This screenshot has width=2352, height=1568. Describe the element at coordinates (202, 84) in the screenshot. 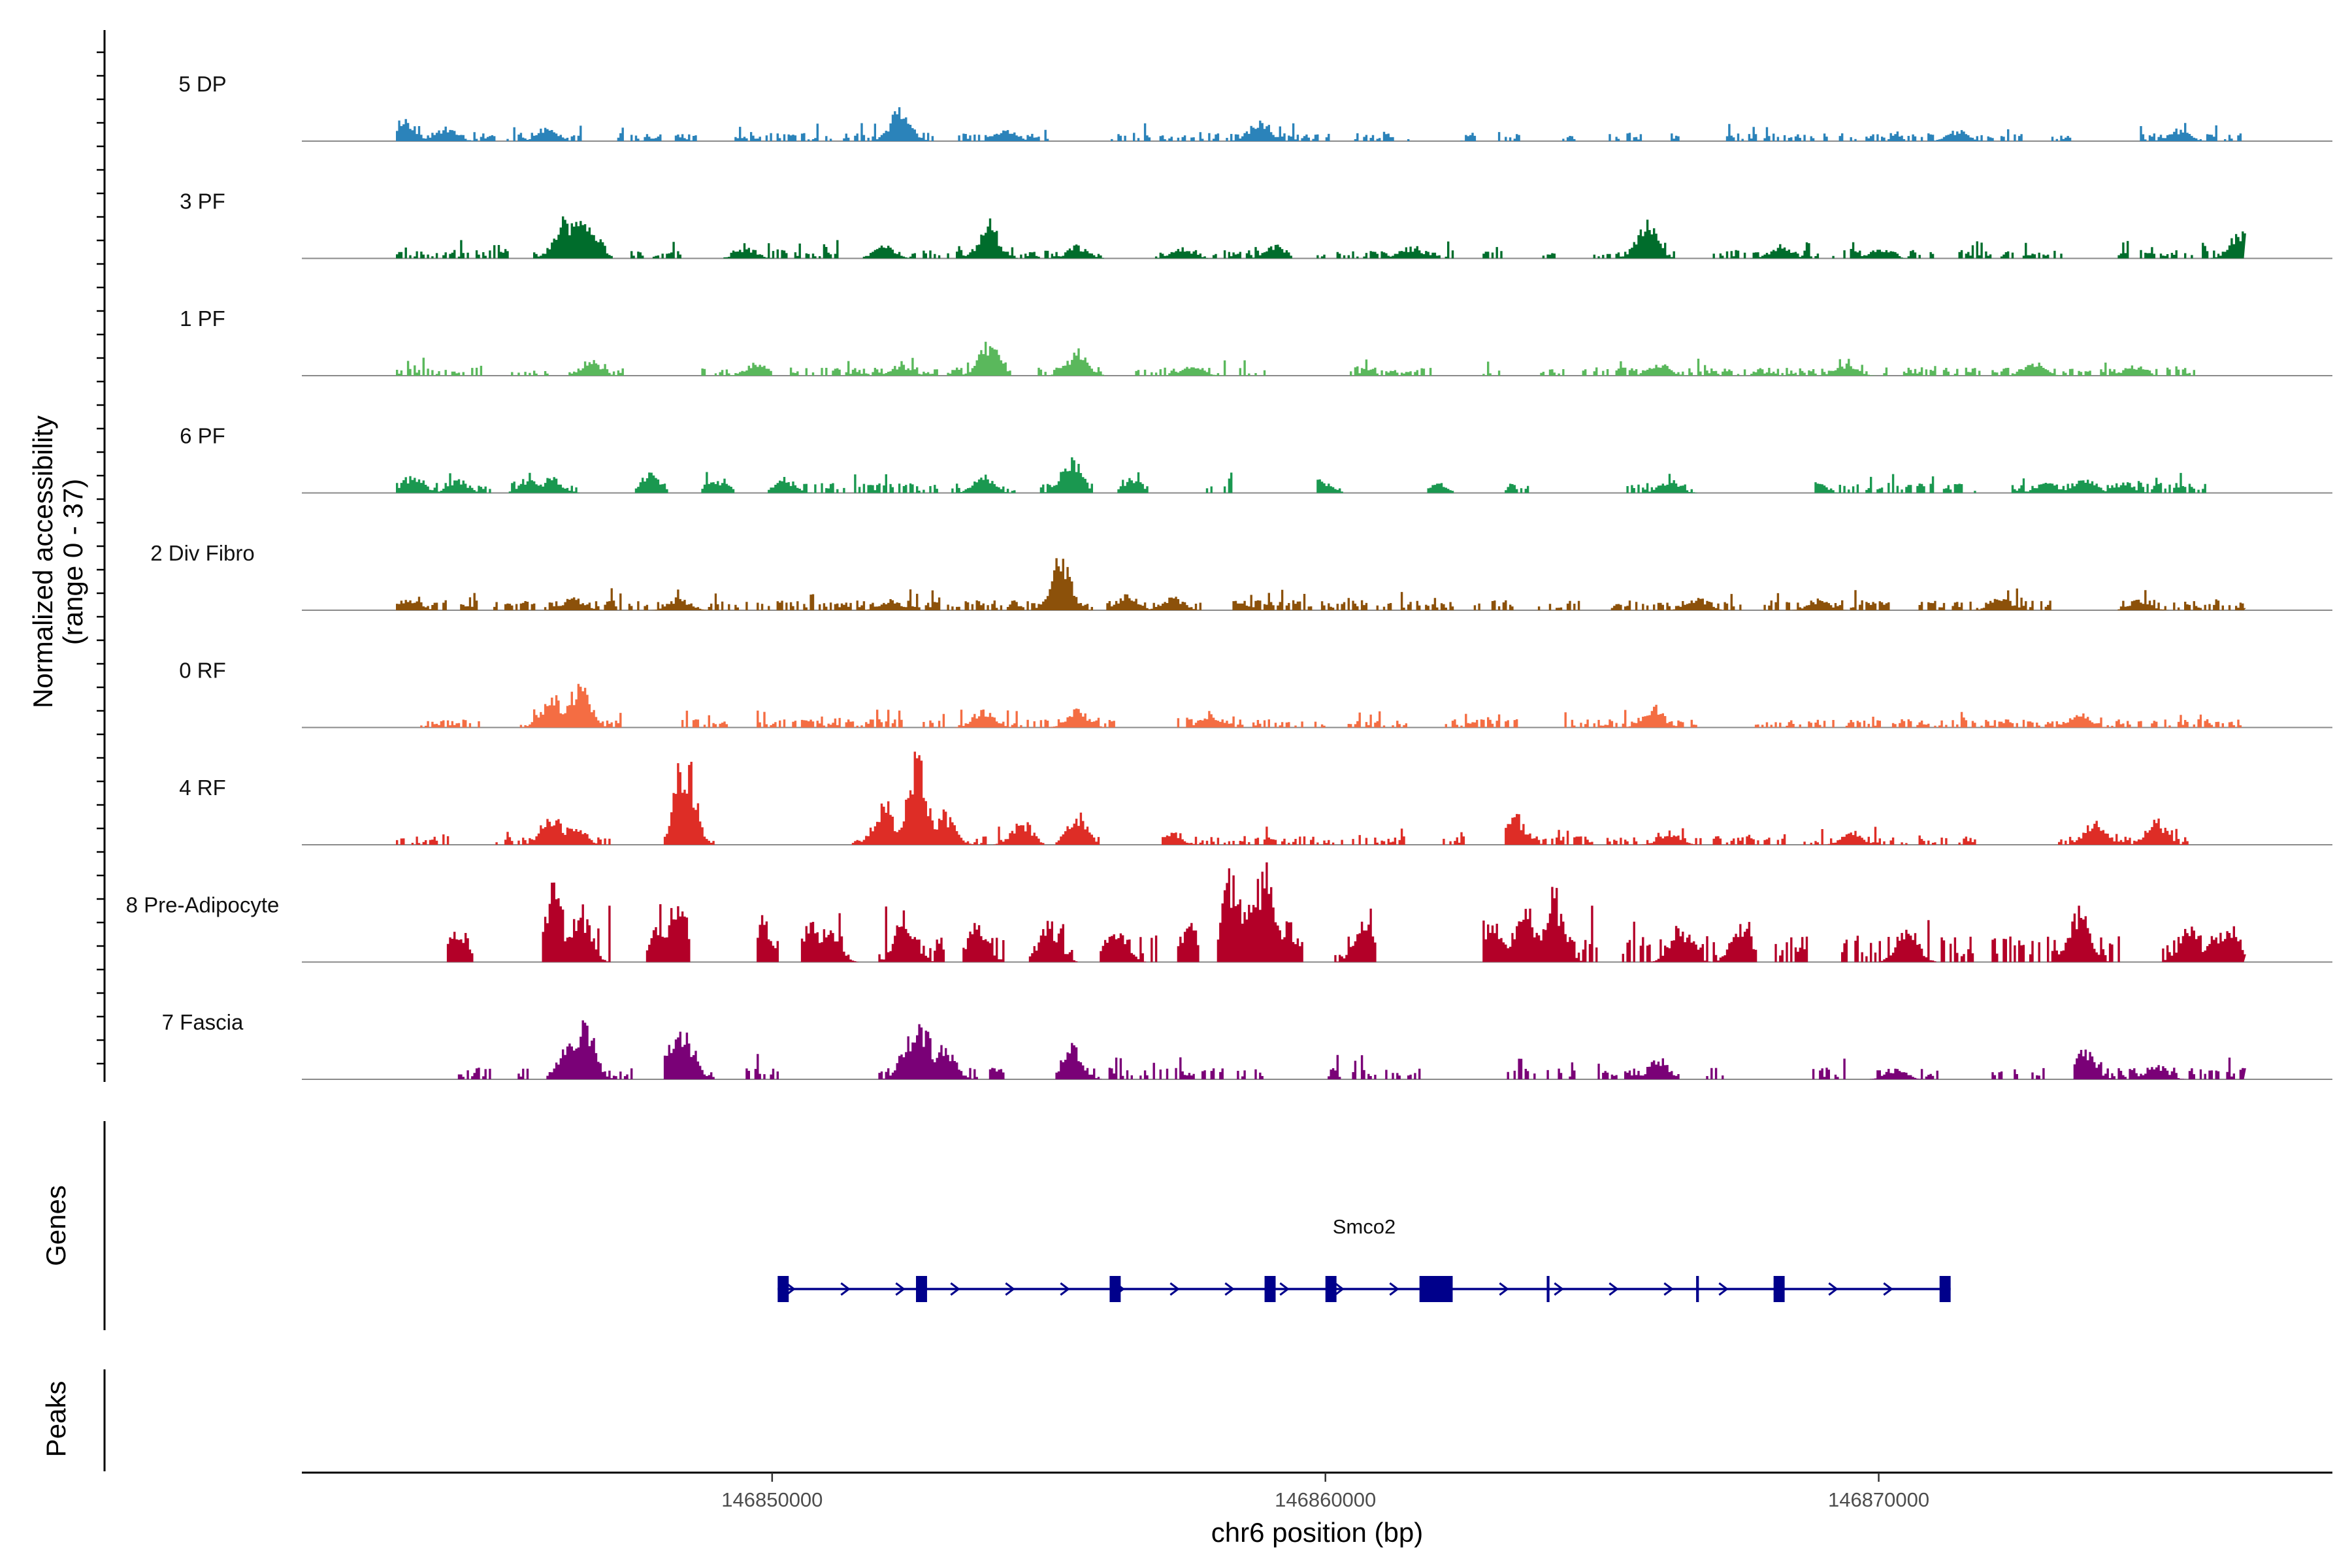

I see `track-label: 5 DP` at that location.